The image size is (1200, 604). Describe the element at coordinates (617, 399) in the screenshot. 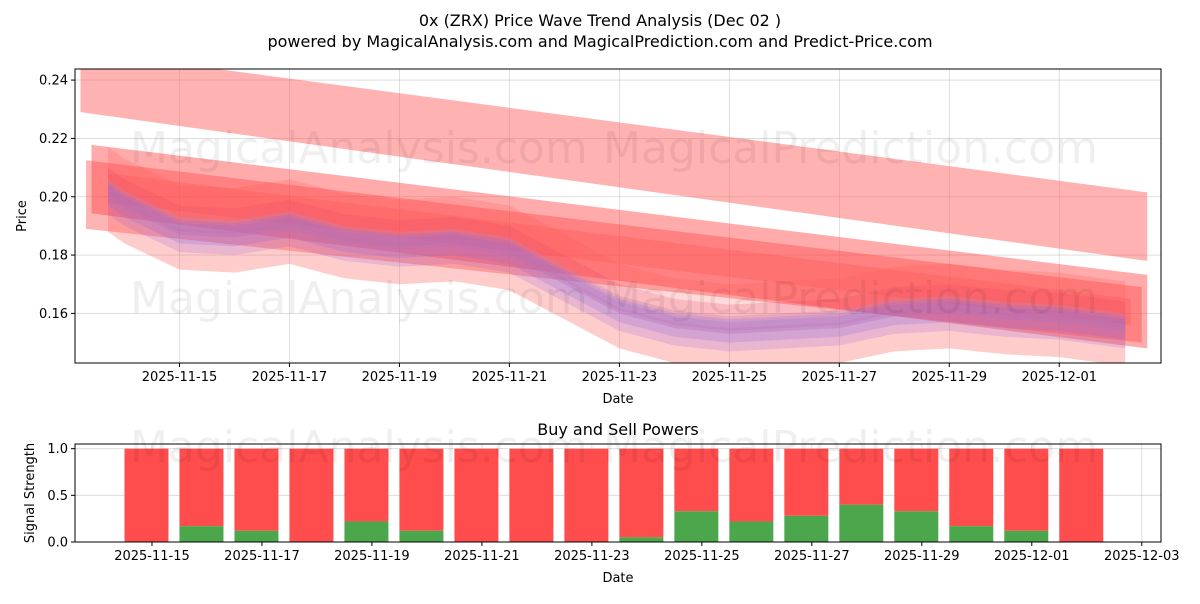

I see `price-x-label: Date` at that location.